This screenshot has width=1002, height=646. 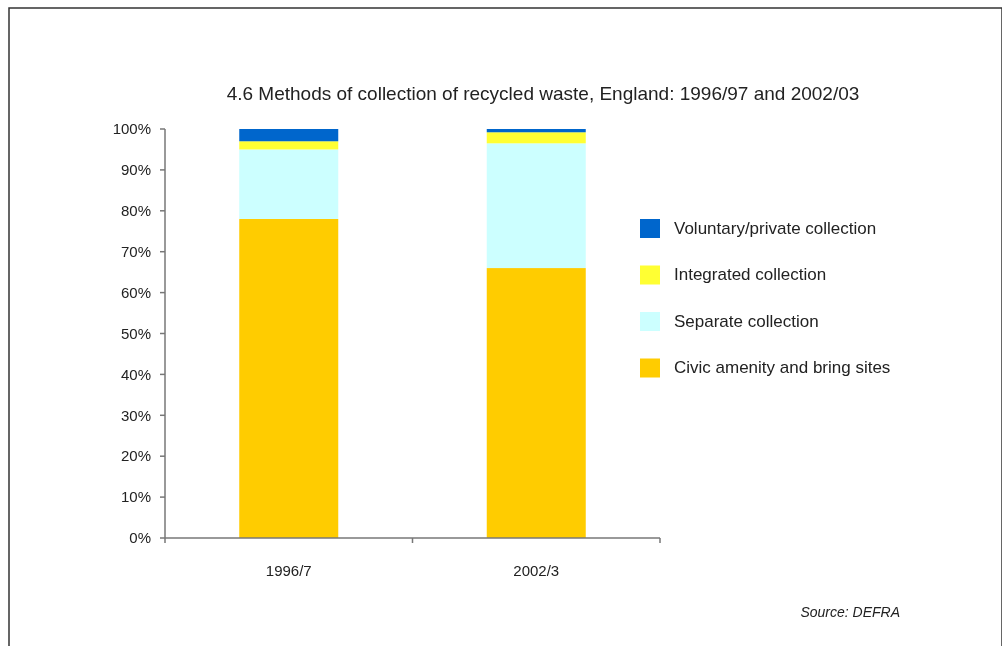 I want to click on y-tick-label: 30%, so click(x=135, y=415).